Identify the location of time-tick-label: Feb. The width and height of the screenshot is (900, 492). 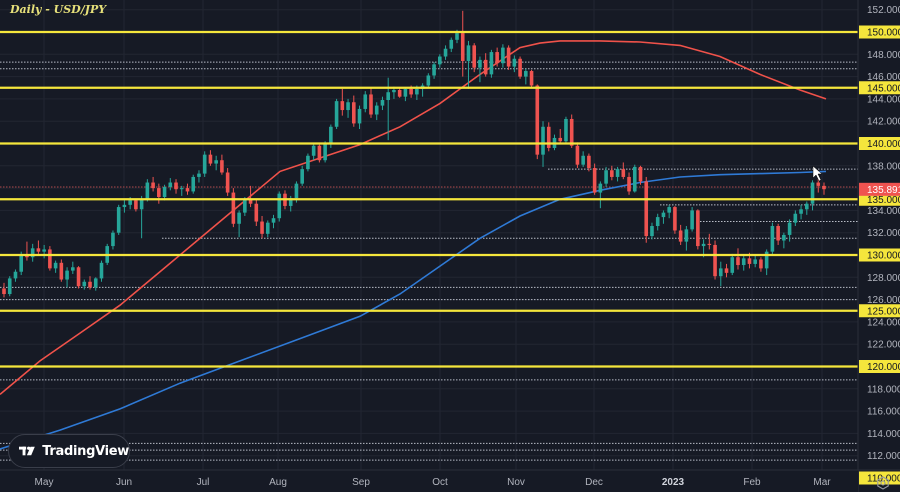
(752, 482).